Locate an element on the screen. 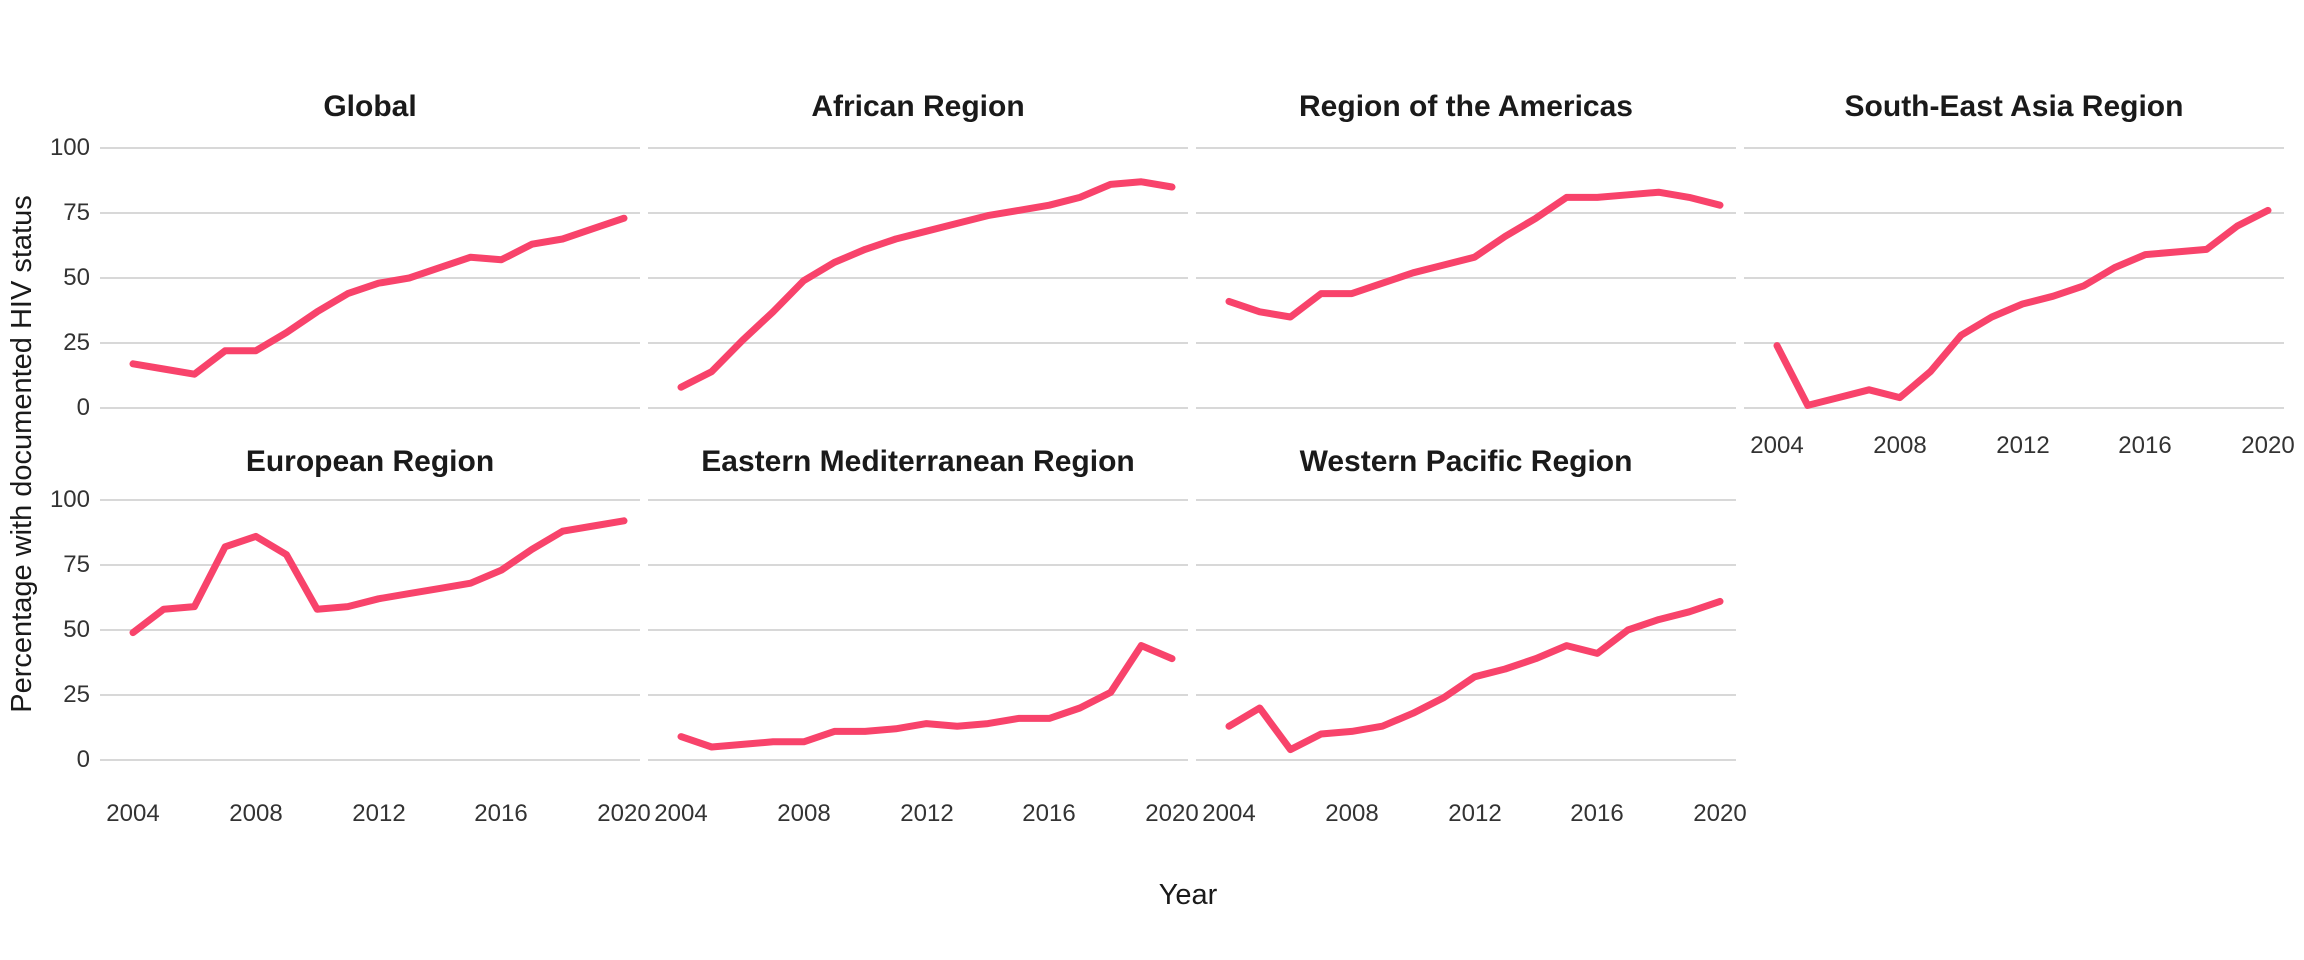 This screenshot has height=960, width=2304. facet-title: Global is located at coordinates (370, 106).